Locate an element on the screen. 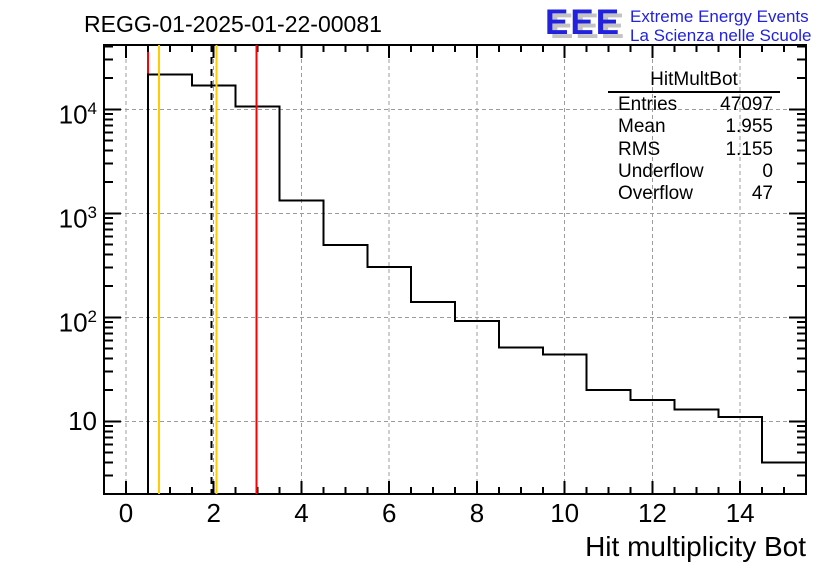 This screenshot has width=836, height=572. stats-row-label: Overflow is located at coordinates (655, 194).